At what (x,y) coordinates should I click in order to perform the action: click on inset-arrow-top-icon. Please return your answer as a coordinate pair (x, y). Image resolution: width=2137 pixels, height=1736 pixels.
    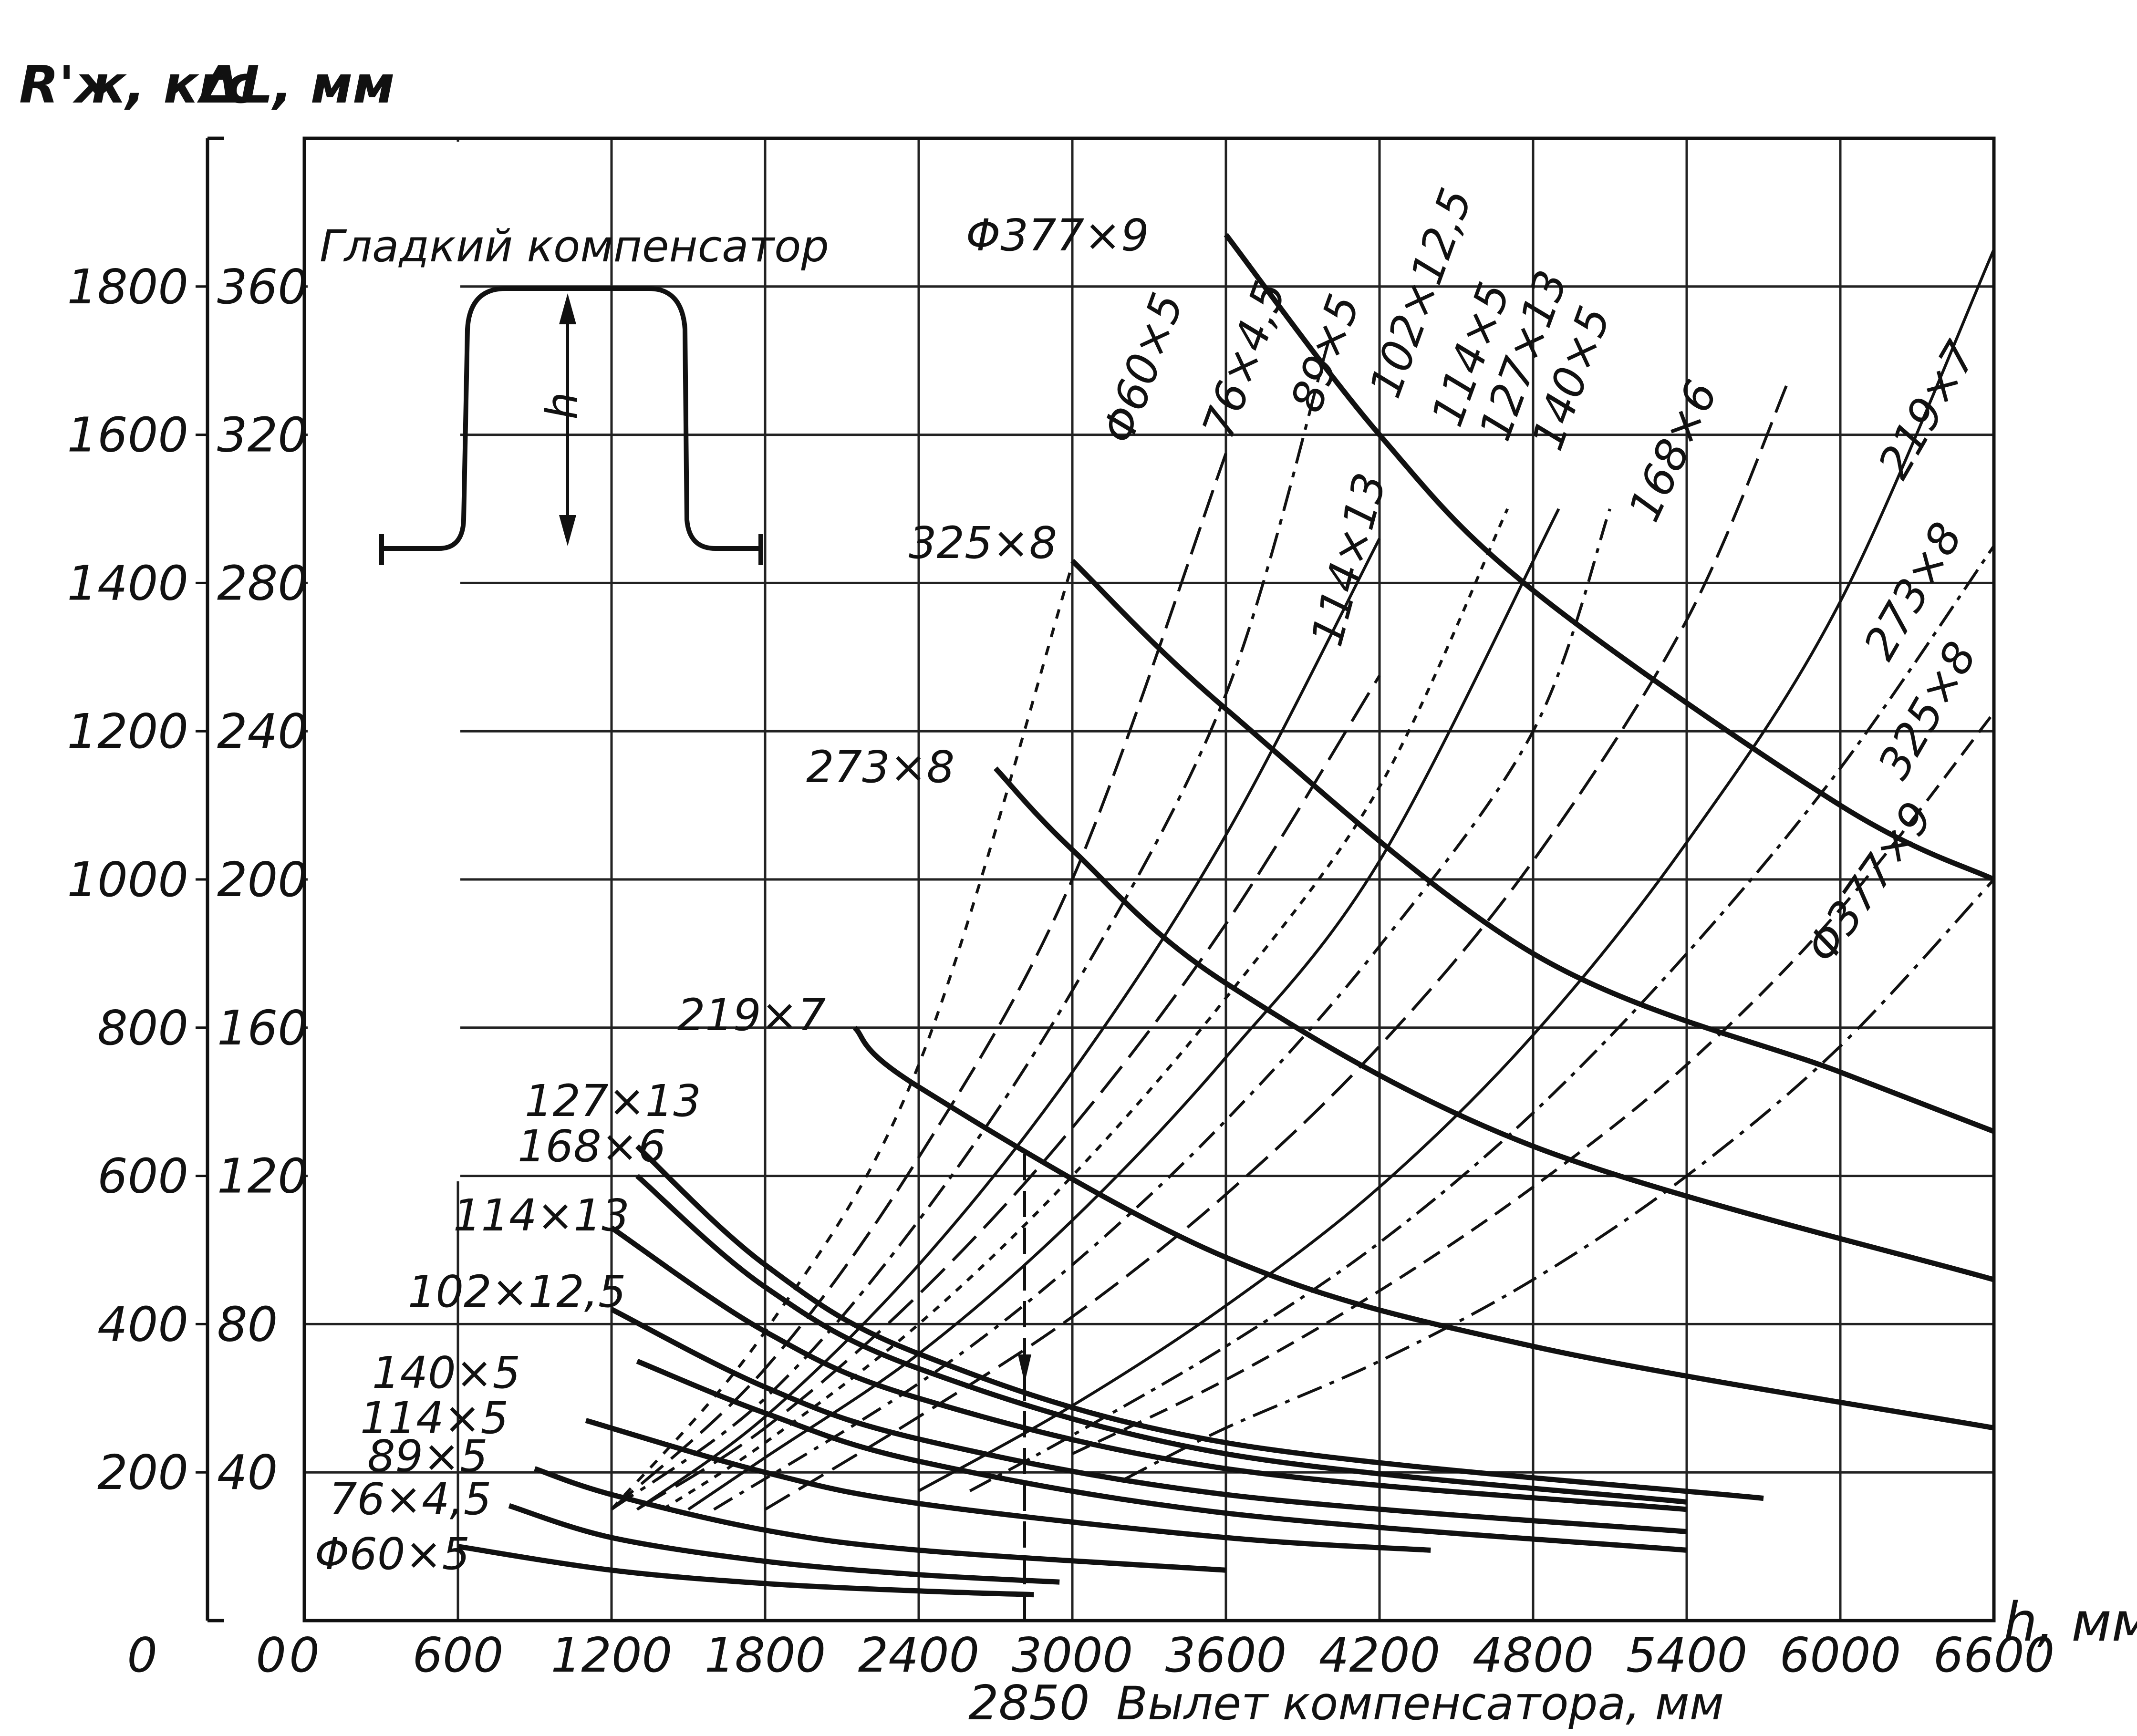
    Looking at the image, I should click on (567, 308).